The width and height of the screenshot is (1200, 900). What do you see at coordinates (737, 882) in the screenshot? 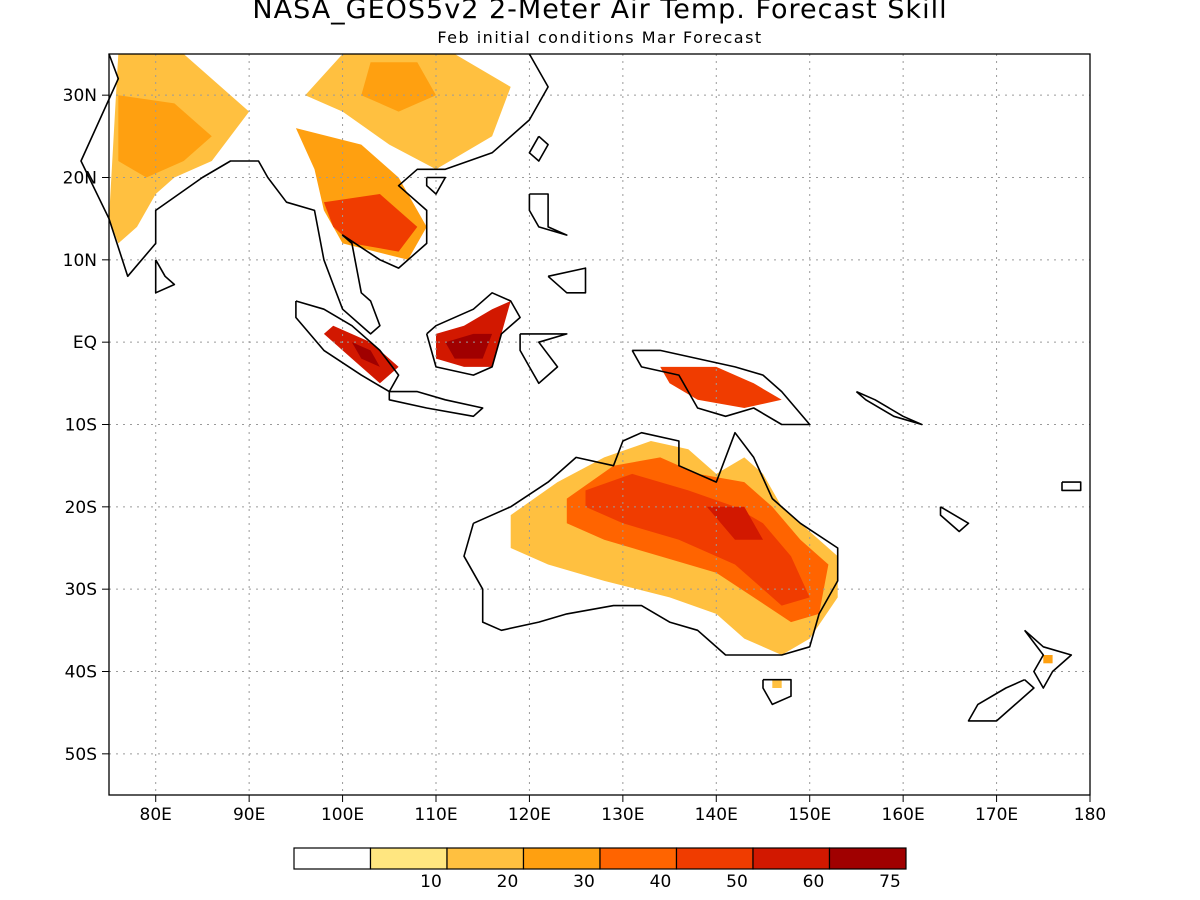
I see `colorbar-label: 50` at bounding box center [737, 882].